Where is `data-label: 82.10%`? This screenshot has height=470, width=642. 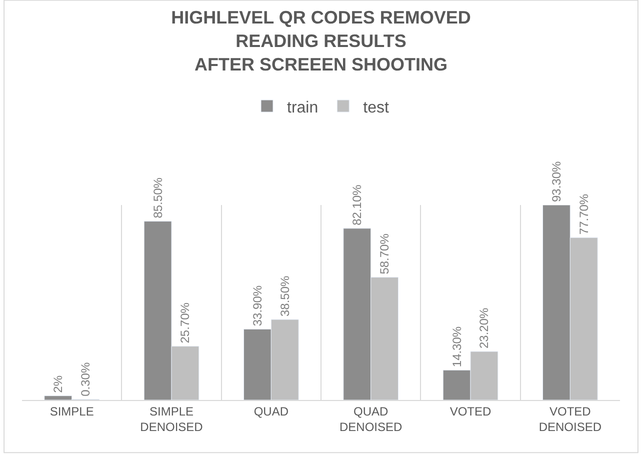
data-label: 82.10% is located at coordinates (357, 205).